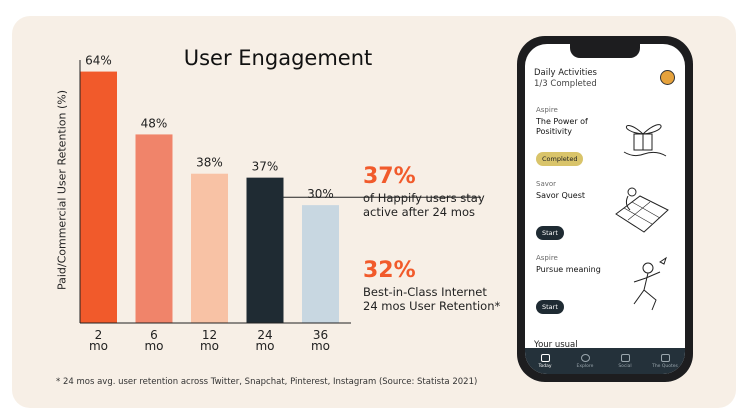 The width and height of the screenshot is (750, 419). What do you see at coordinates (585, 357) in the screenshot?
I see `explore-icon` at bounding box center [585, 357].